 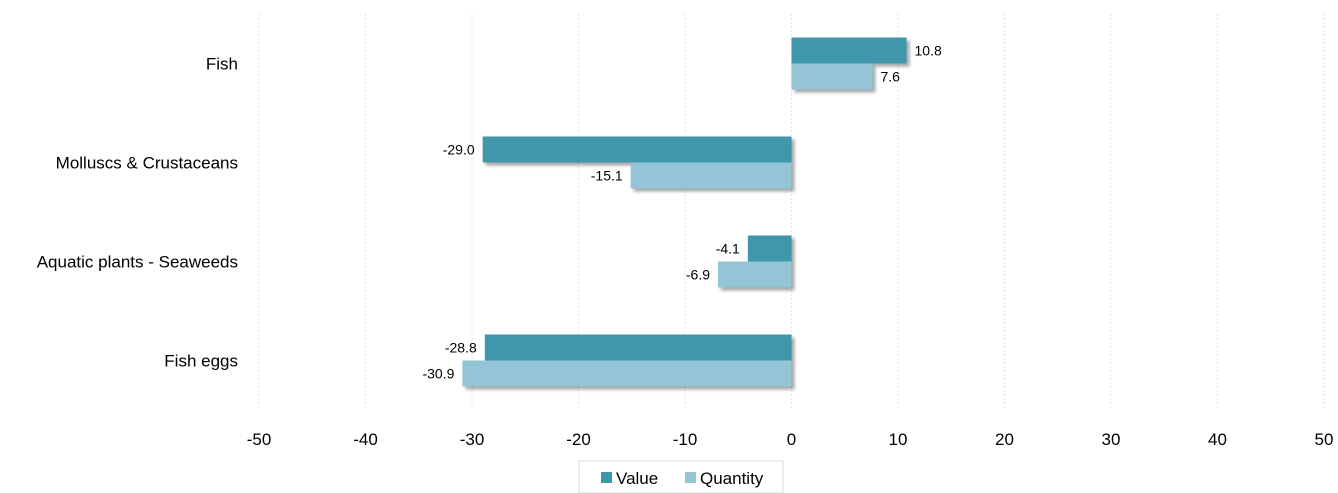 What do you see at coordinates (459, 150) in the screenshot?
I see `data-label: -29.0` at bounding box center [459, 150].